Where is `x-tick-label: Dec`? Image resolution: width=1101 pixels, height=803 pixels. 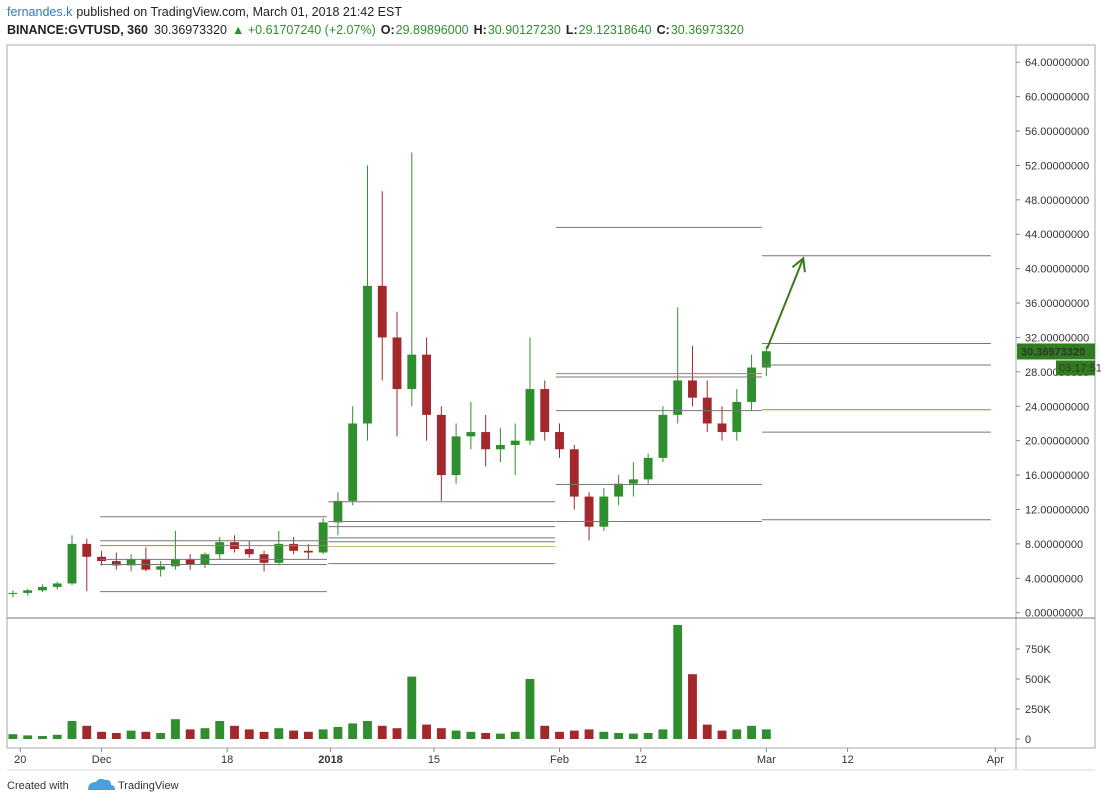
x-tick-label: Dec is located at coordinates (102, 760).